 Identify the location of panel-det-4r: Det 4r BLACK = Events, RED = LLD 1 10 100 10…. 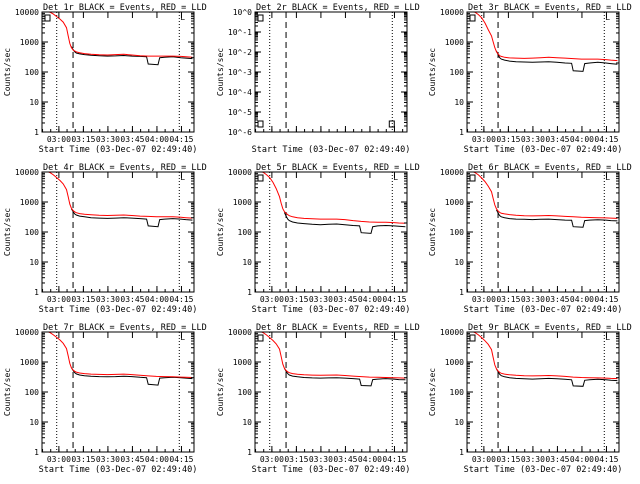
(105, 239).